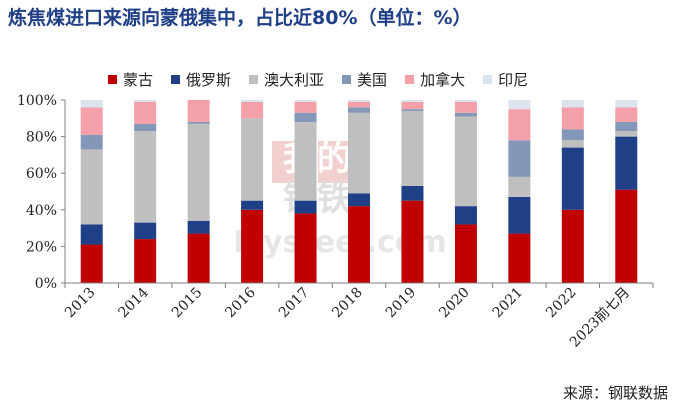  I want to click on watermark-line1: 我的, so click(317, 159).